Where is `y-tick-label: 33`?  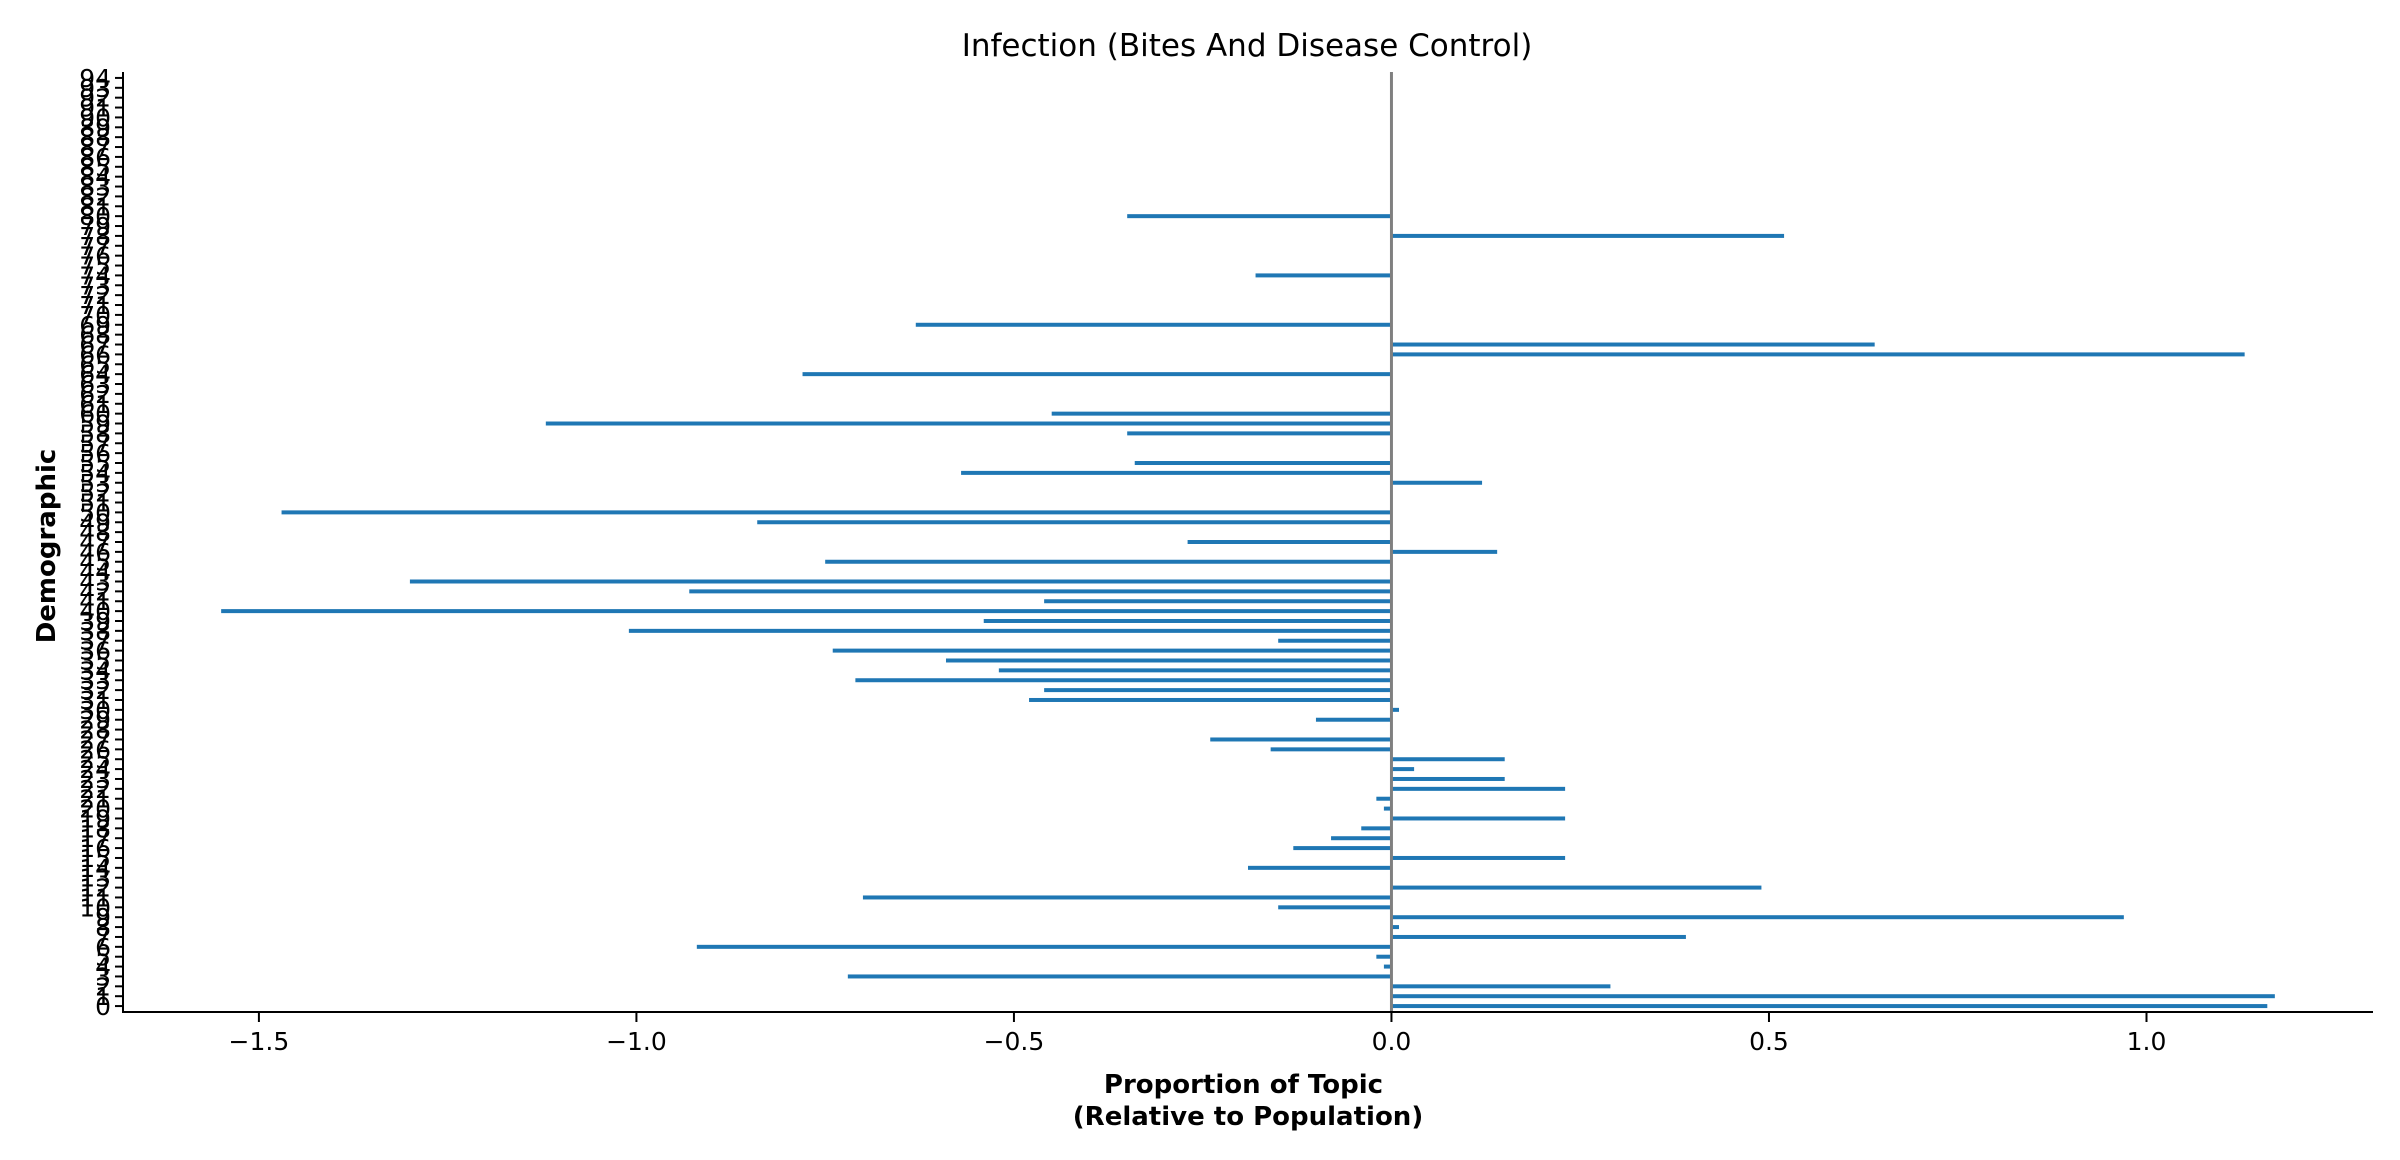
y-tick-label: 33 is located at coordinates (95, 680).